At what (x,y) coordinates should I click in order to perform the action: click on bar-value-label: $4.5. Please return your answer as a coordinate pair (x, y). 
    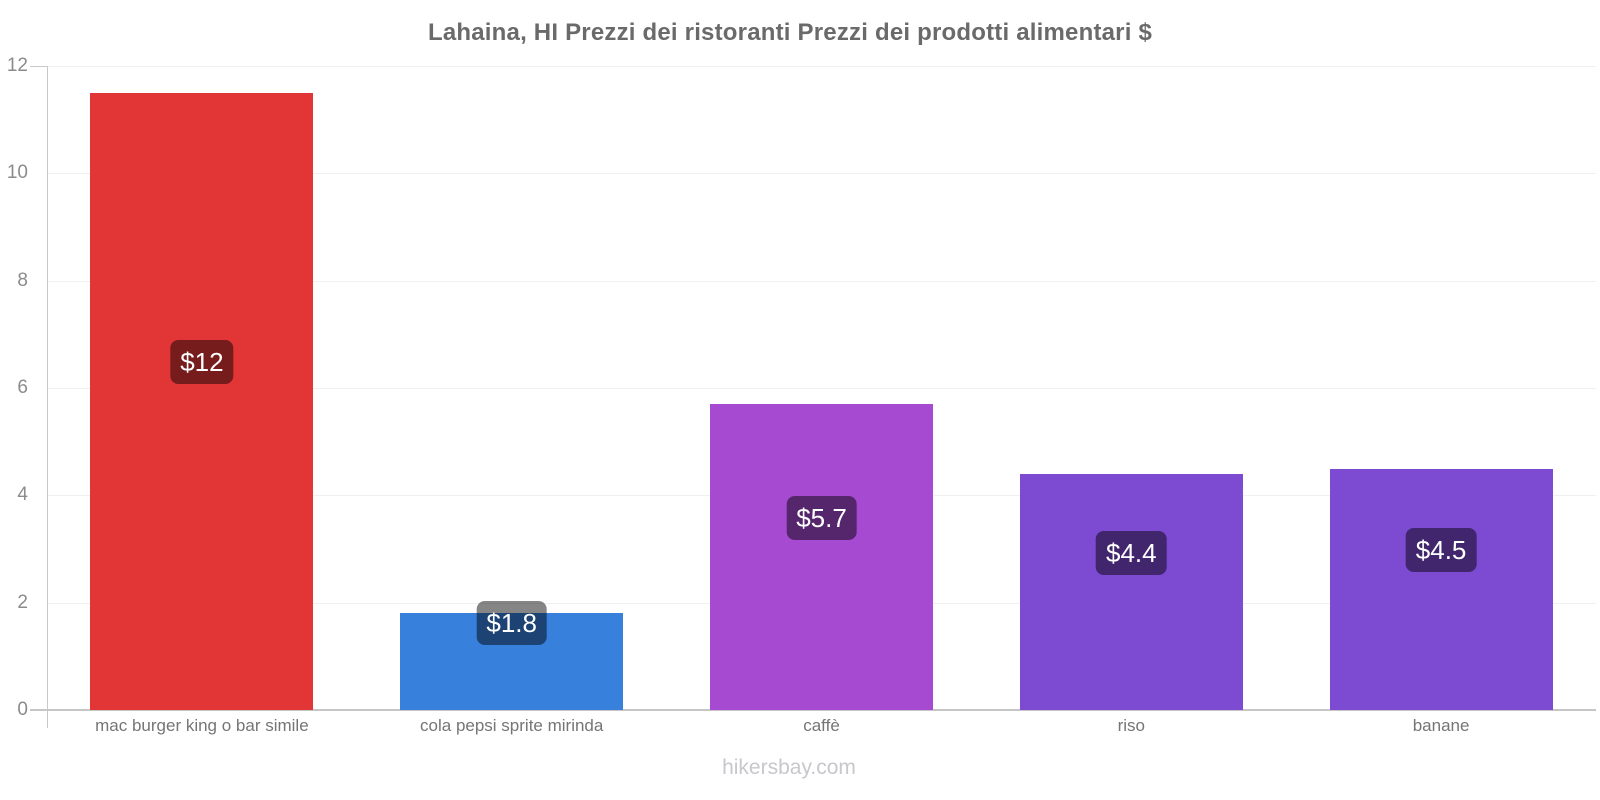
    Looking at the image, I should click on (1441, 550).